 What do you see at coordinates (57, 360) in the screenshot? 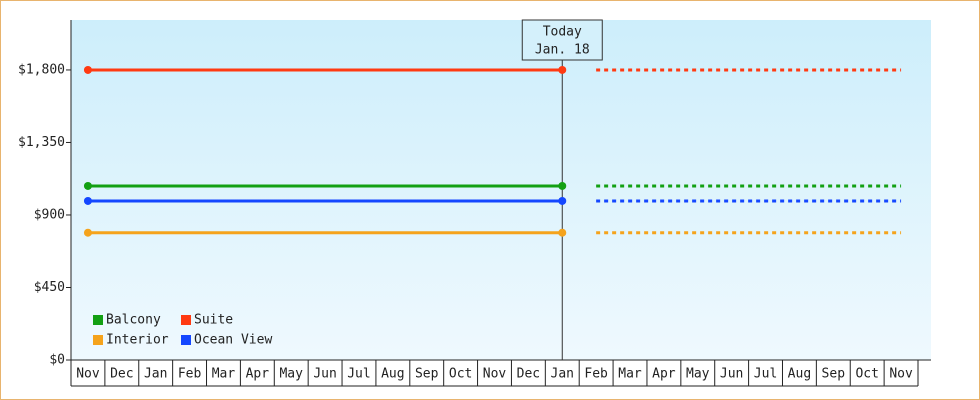
I see `y-tick-label: $0` at bounding box center [57, 360].